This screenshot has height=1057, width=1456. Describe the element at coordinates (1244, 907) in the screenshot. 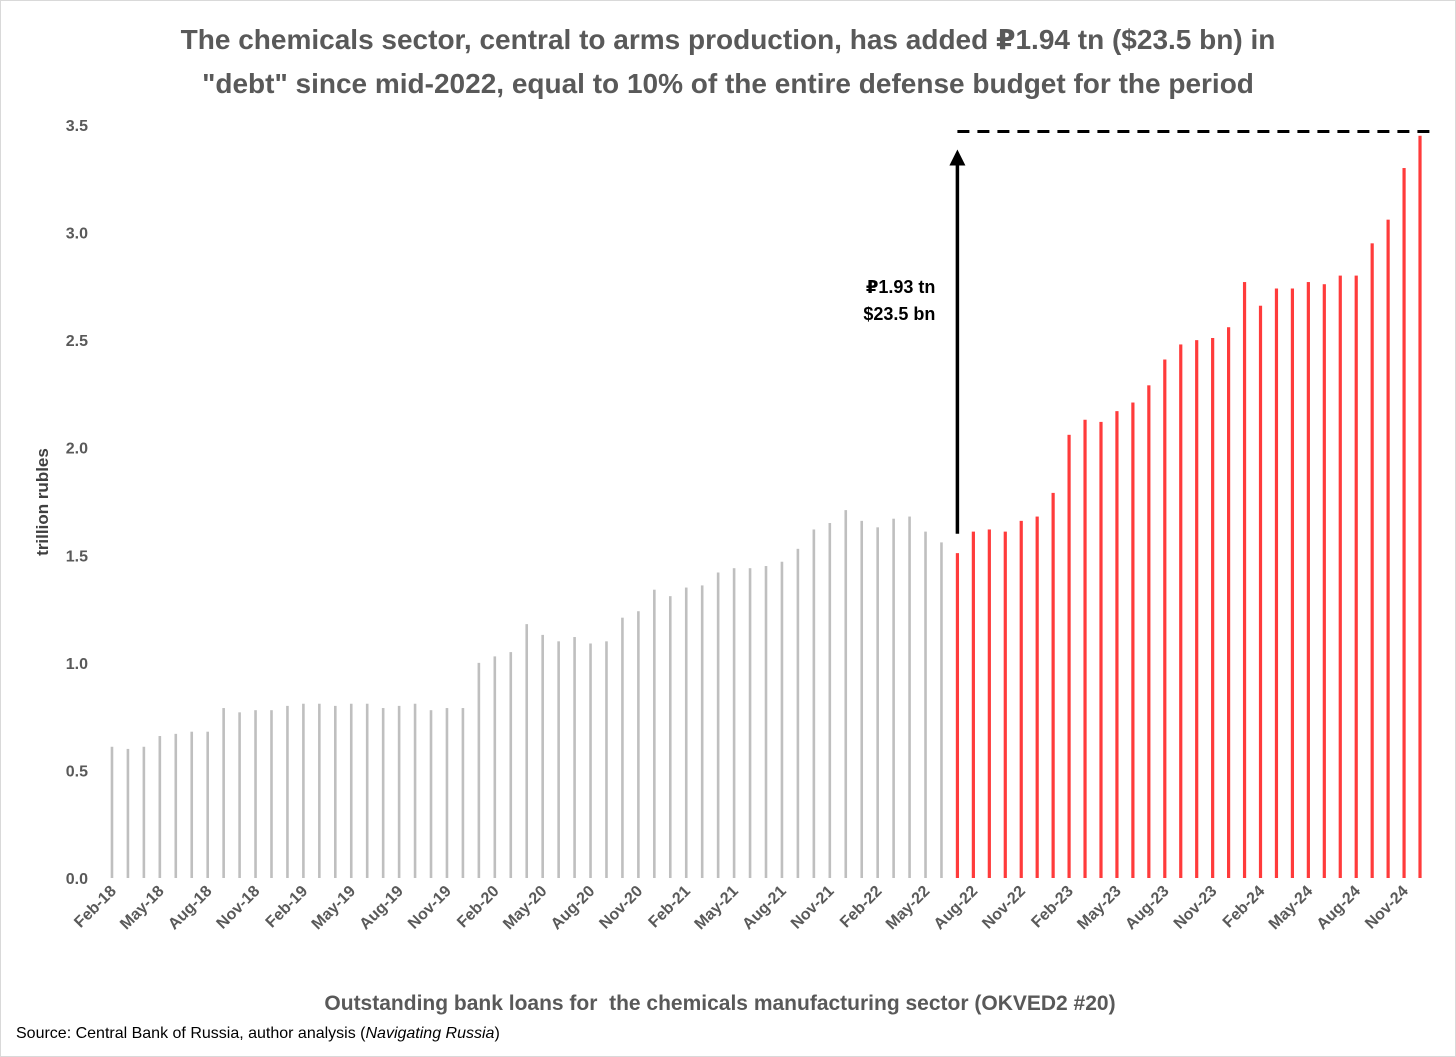

I see `x-tick-24: Feb-24` at that location.